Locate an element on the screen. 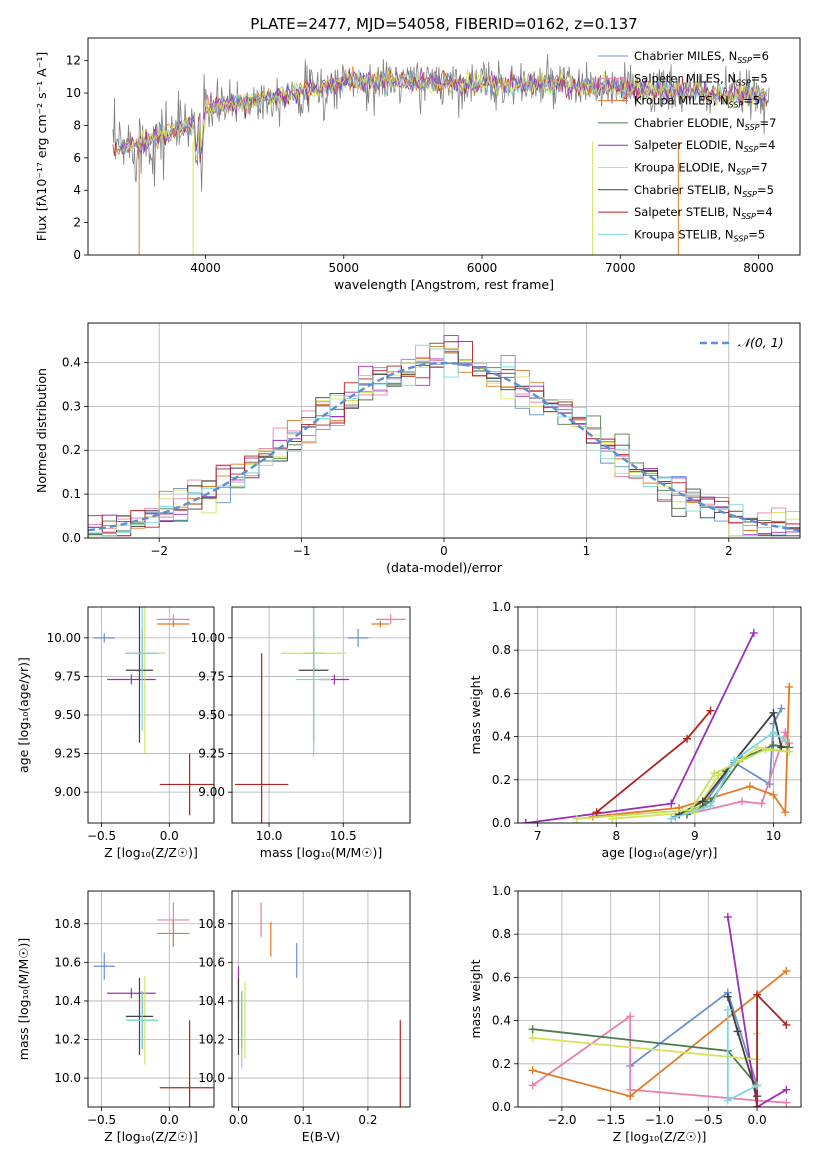 This screenshot has width=819, height=1170. y-tick-label: 10.6 is located at coordinates (67, 962).